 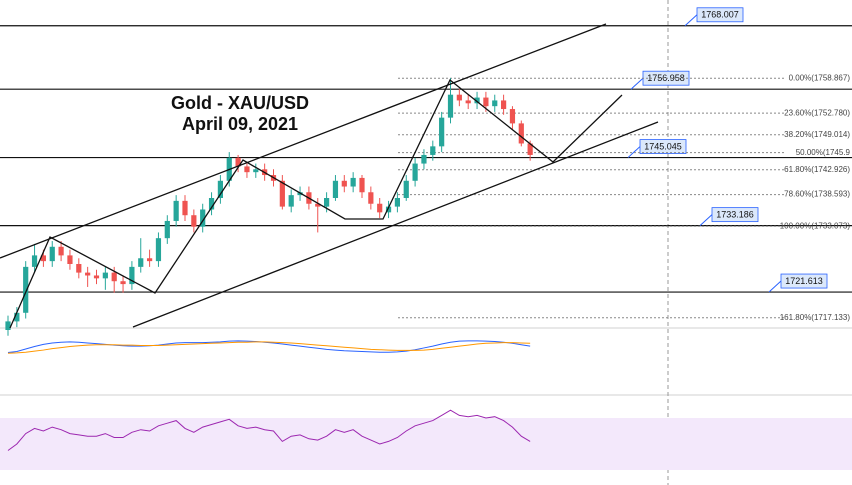 What do you see at coordinates (817, 169) in the screenshot?
I see `fib-label: 61.80%(1742.926)` at bounding box center [817, 169].